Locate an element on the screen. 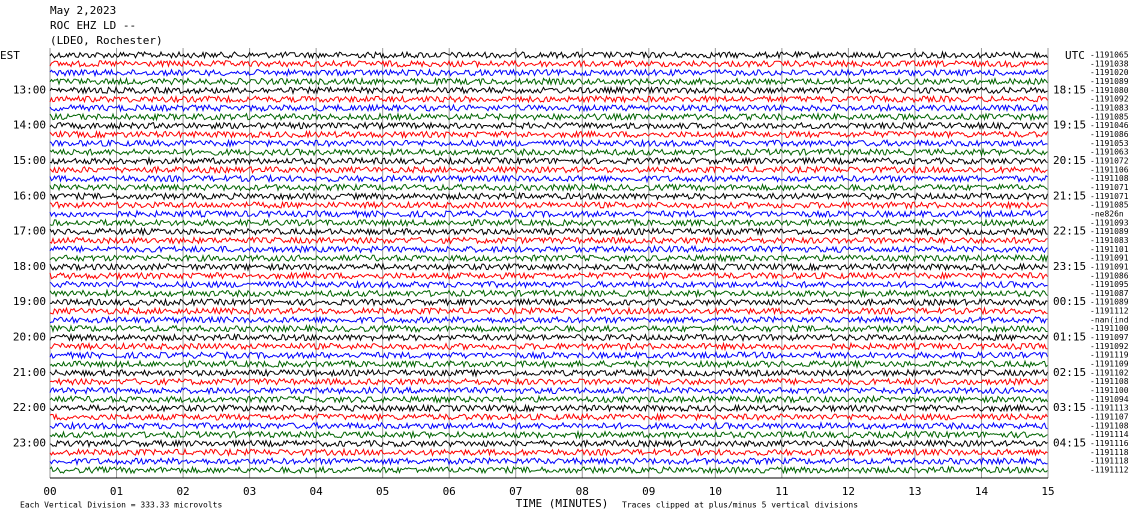  trace-label: -1191109 is located at coordinates (1109, 364).